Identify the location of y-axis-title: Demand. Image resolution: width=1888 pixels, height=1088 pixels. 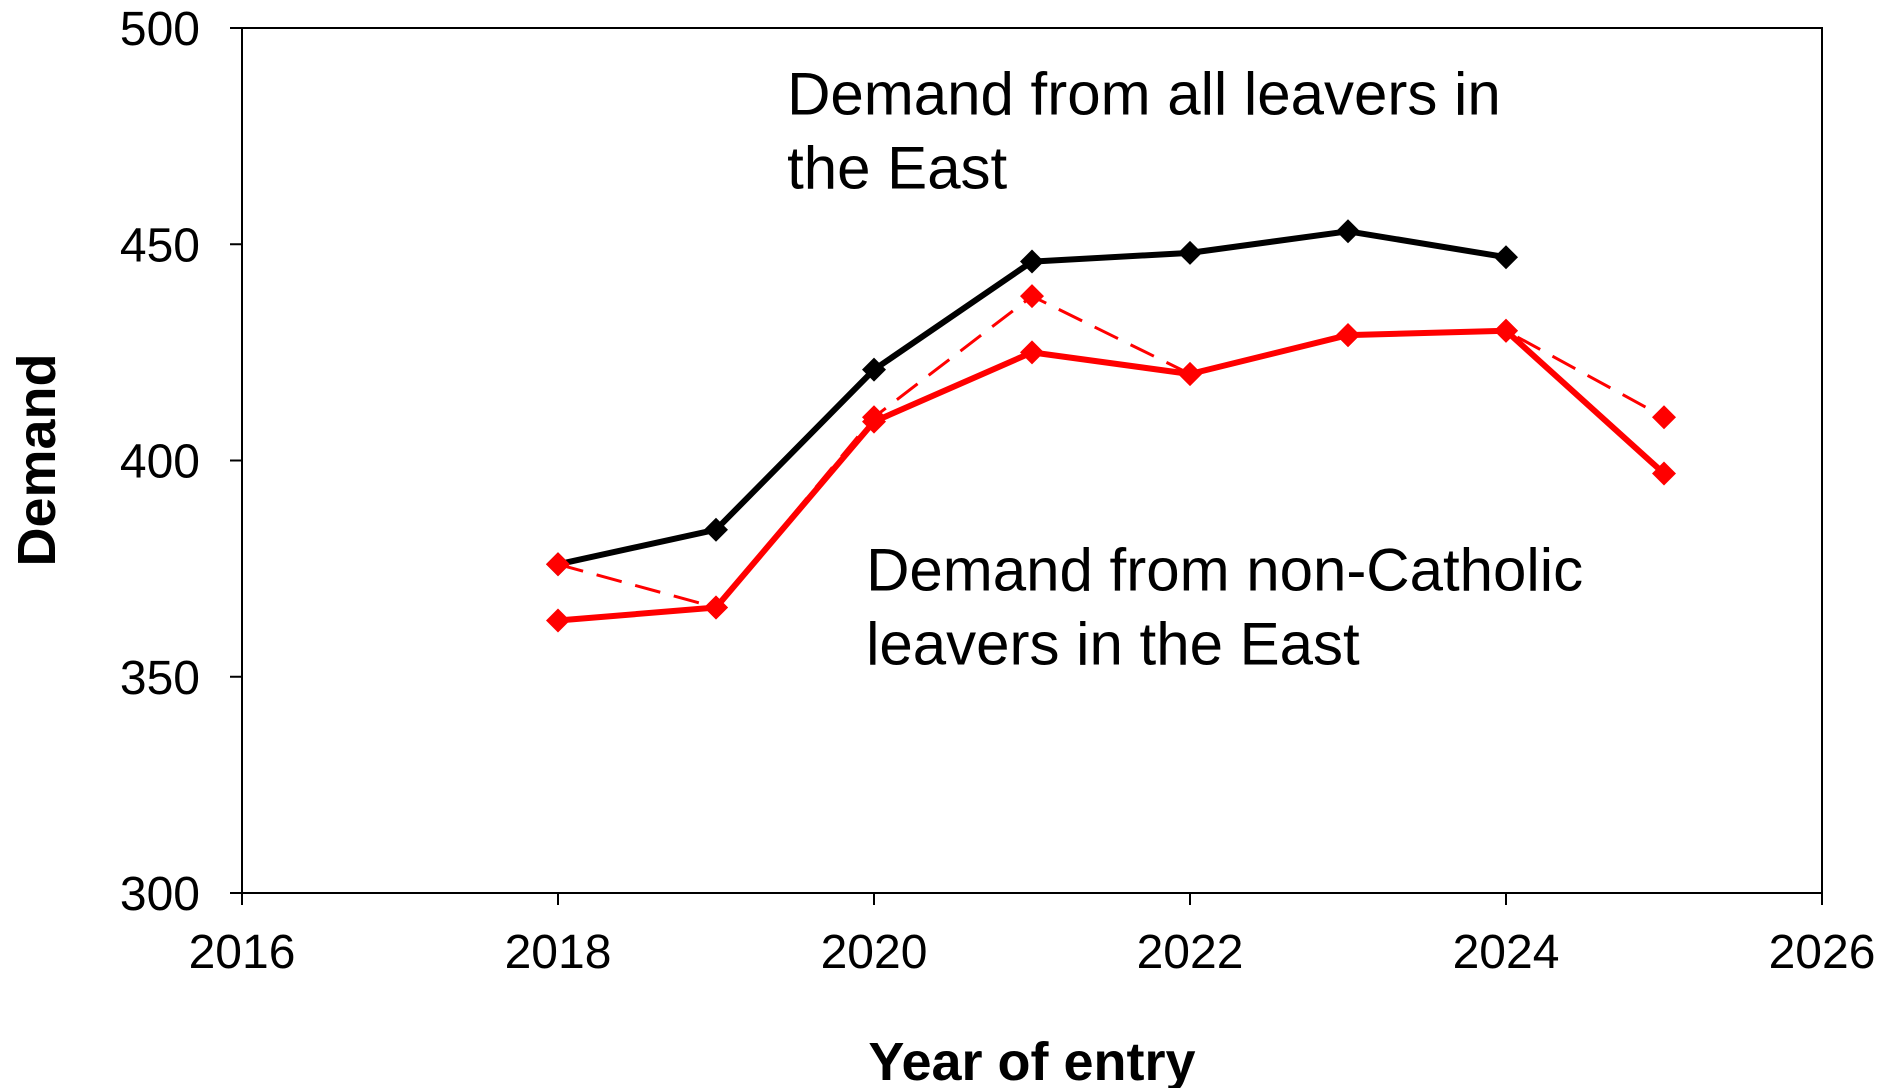
(37, 459).